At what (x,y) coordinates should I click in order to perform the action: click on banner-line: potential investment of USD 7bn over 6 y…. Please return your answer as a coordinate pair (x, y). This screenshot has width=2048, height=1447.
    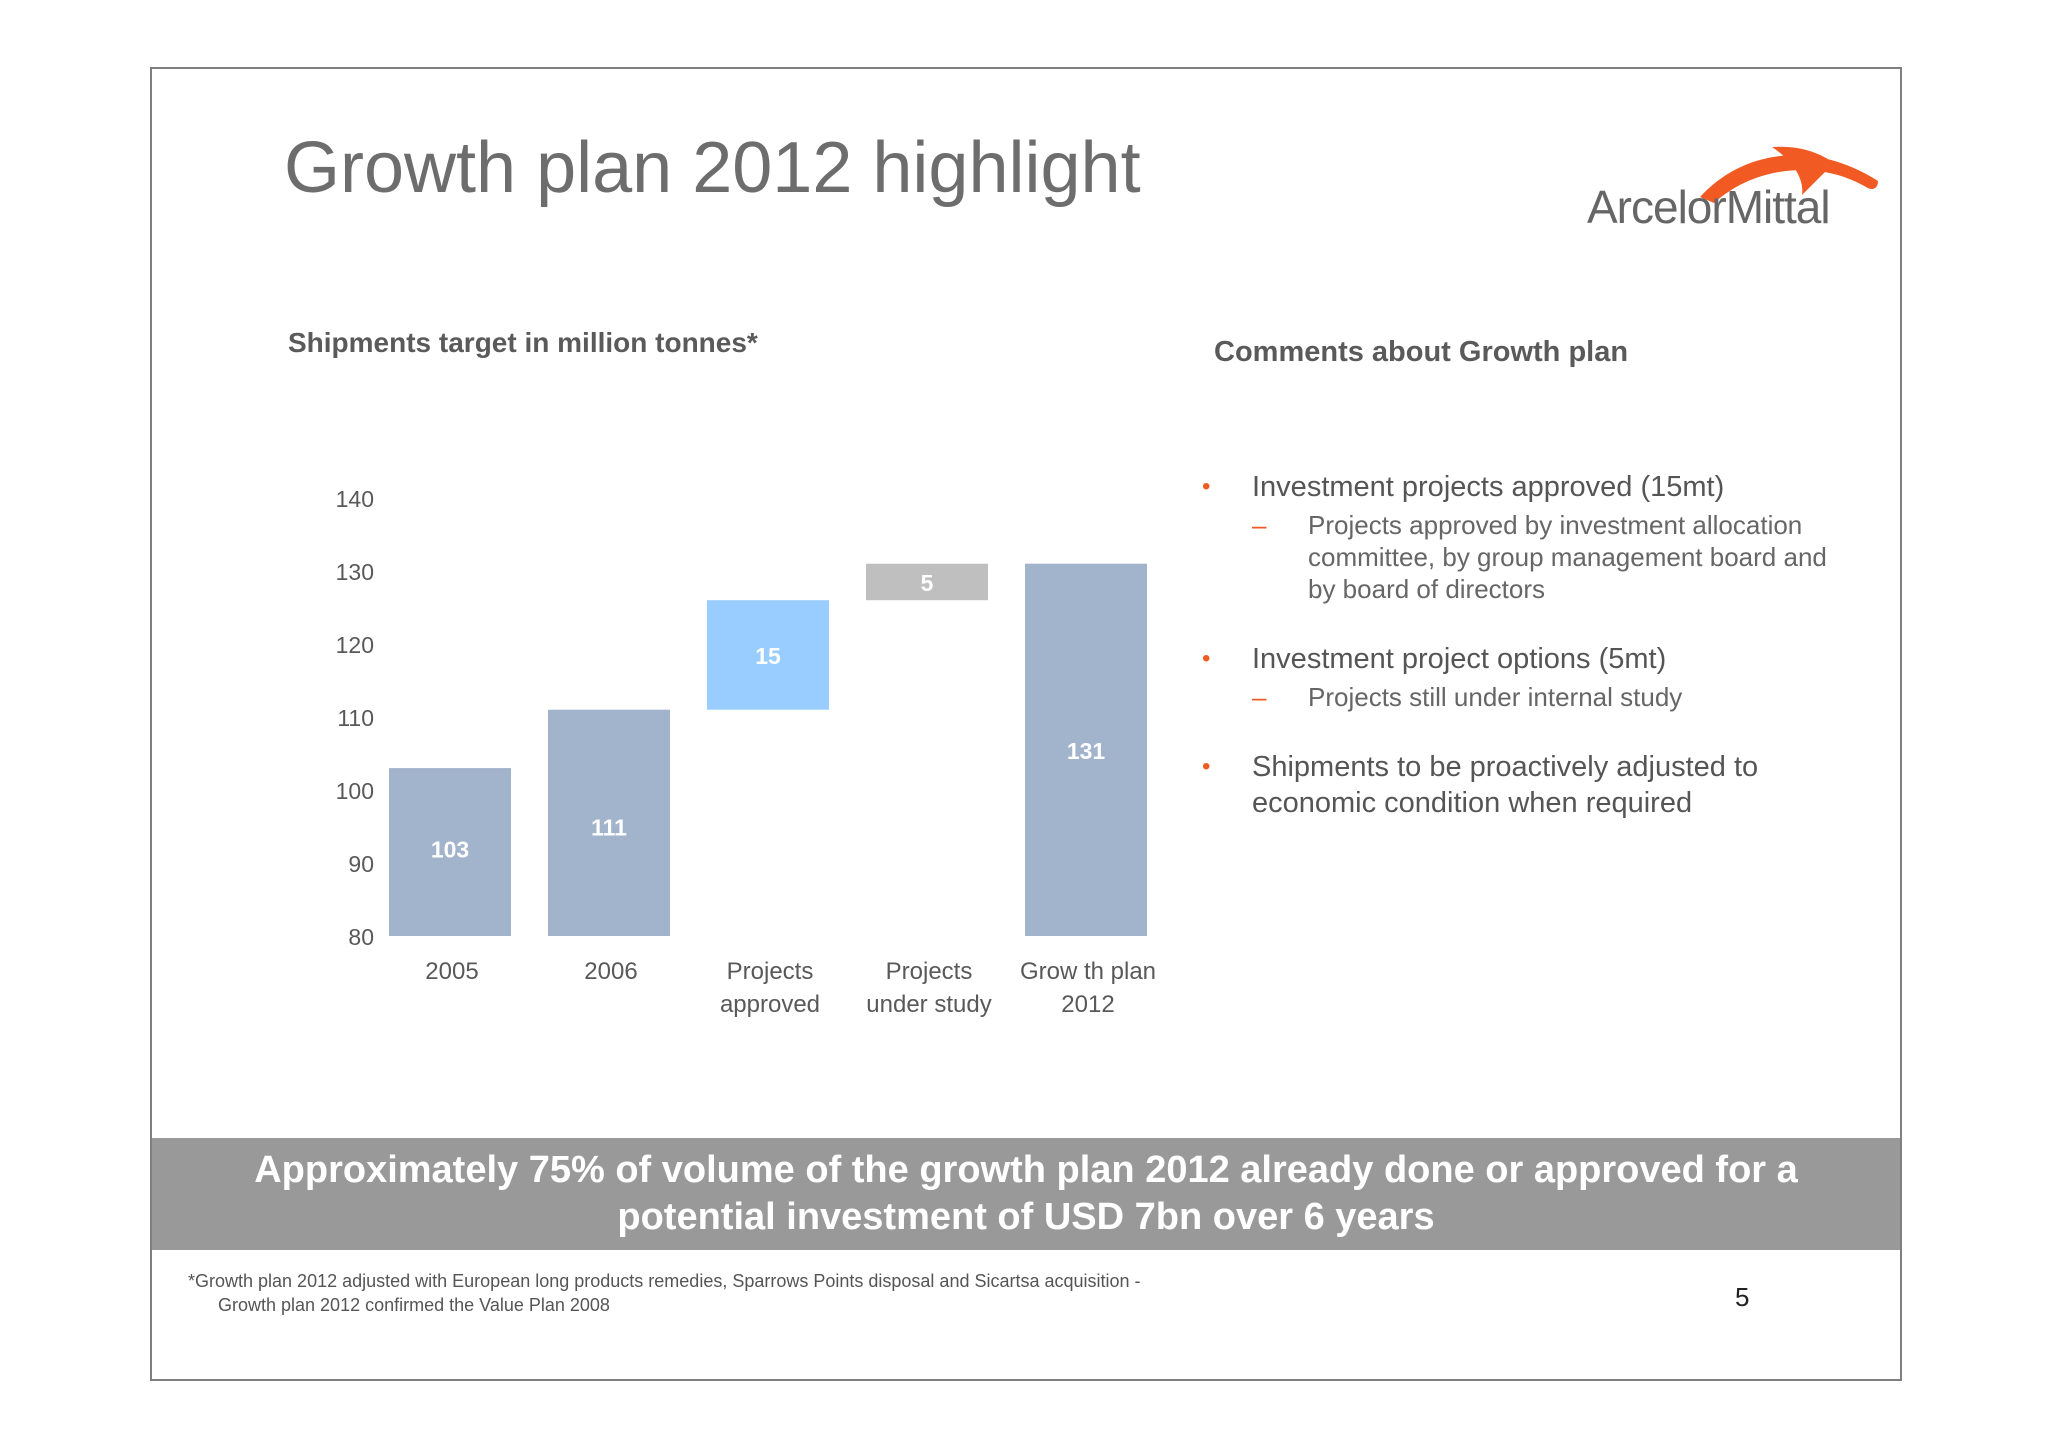
    Looking at the image, I should click on (1026, 1217).